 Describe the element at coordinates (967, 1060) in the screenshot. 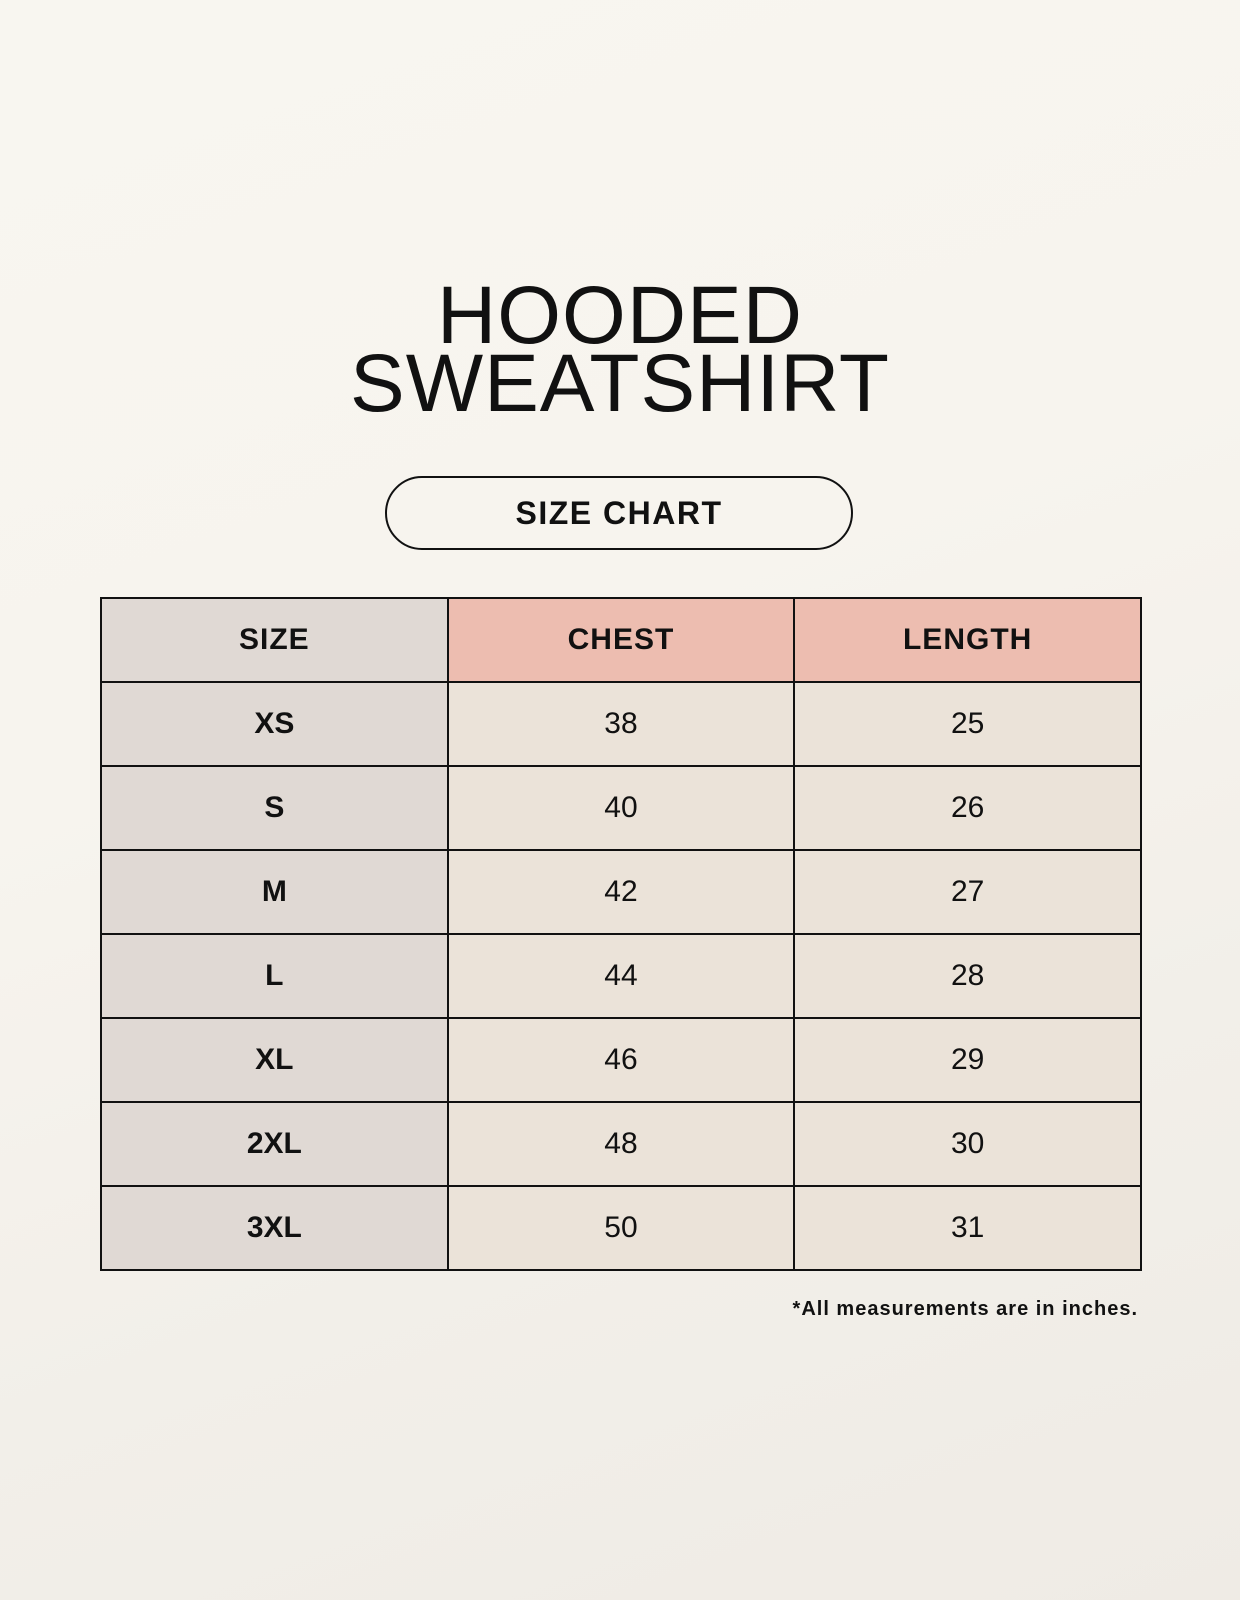

I see `cell-length: 29` at that location.